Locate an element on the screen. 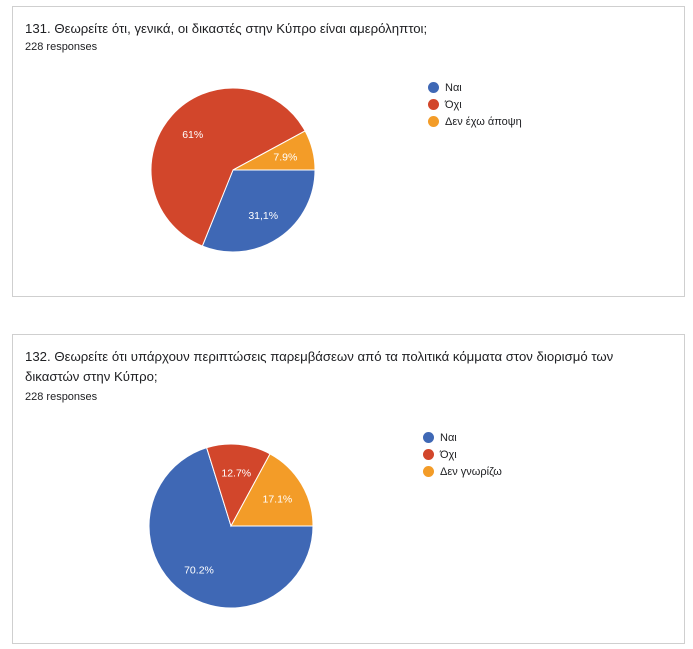 The width and height of the screenshot is (693, 649). legend-item: Δεν έχω άποψη is located at coordinates (475, 121).